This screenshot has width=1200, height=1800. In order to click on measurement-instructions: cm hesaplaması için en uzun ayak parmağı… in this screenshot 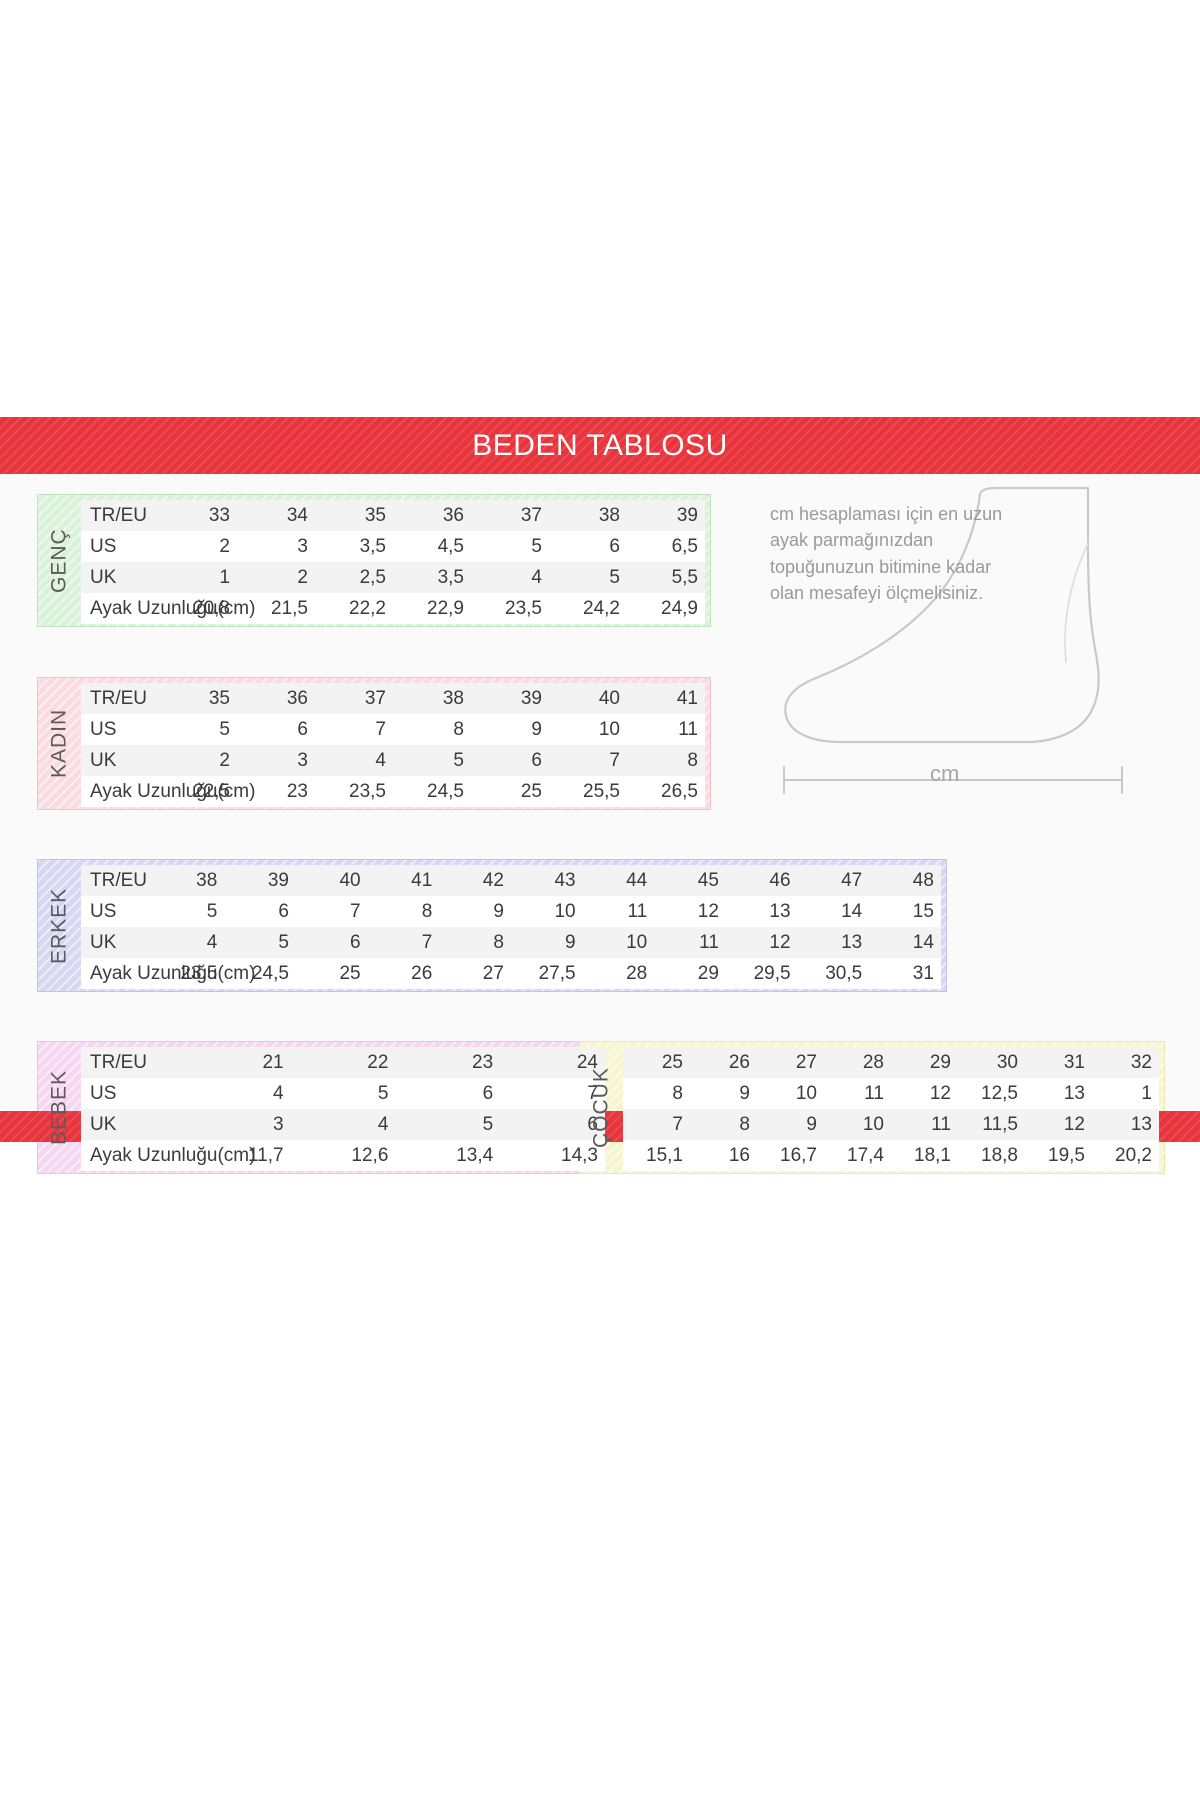, I will do `click(886, 553)`.